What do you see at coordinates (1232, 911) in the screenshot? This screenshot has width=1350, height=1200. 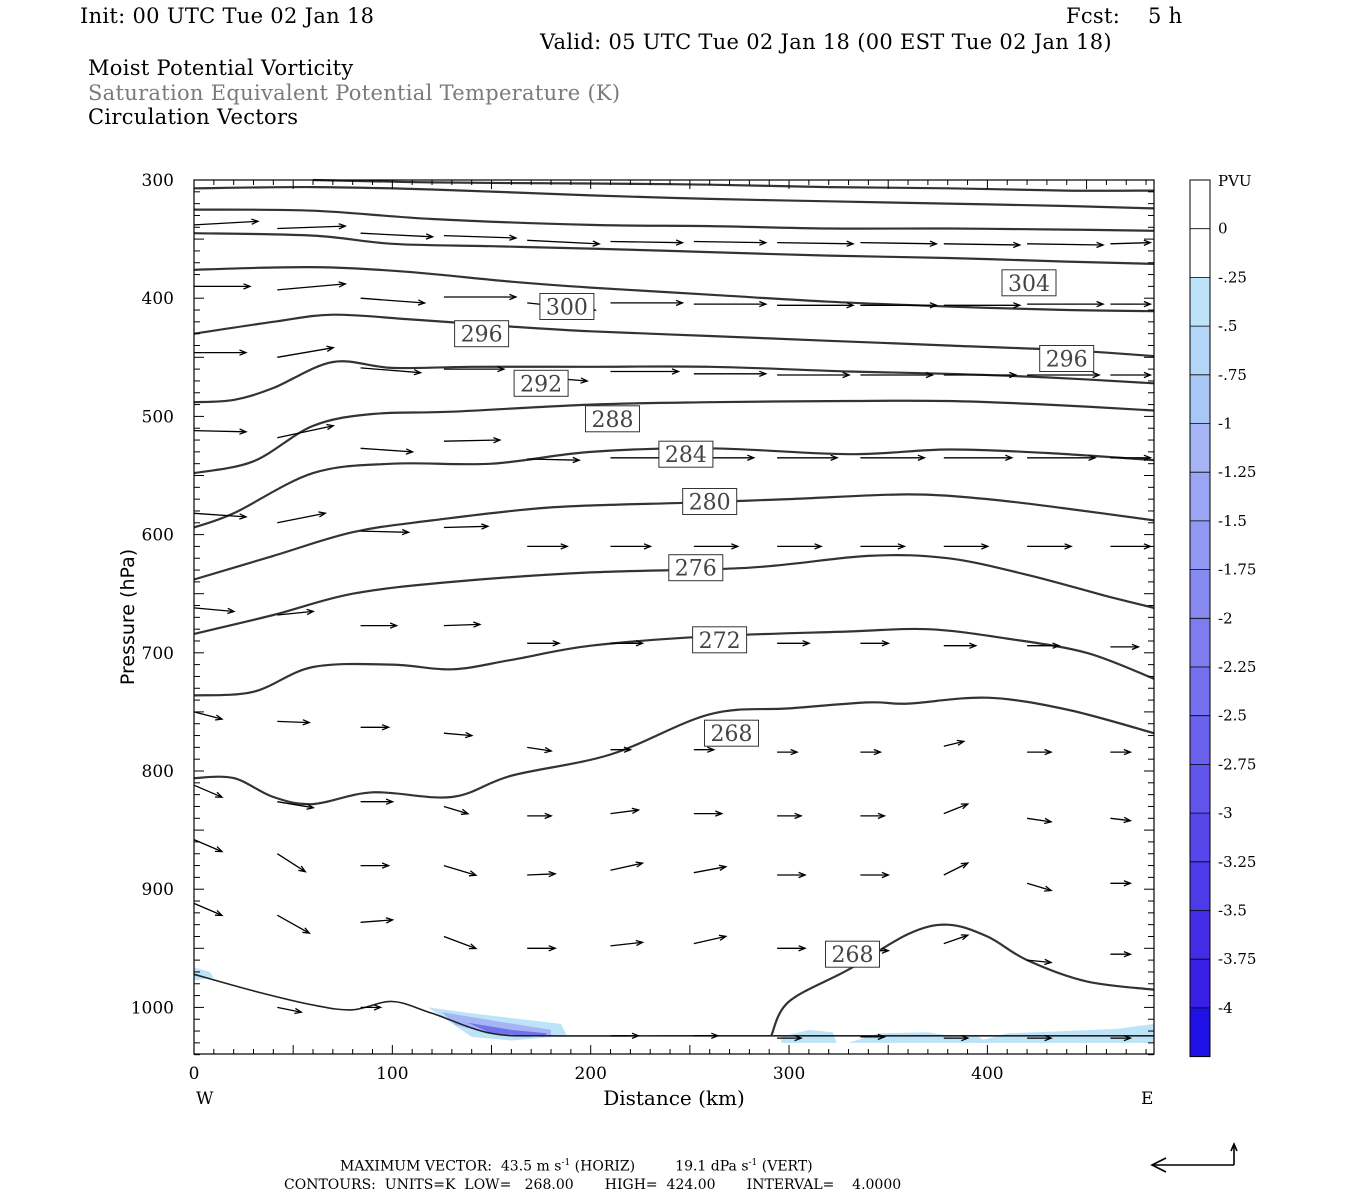 I see `colorbar-label: -3.5` at bounding box center [1232, 911].